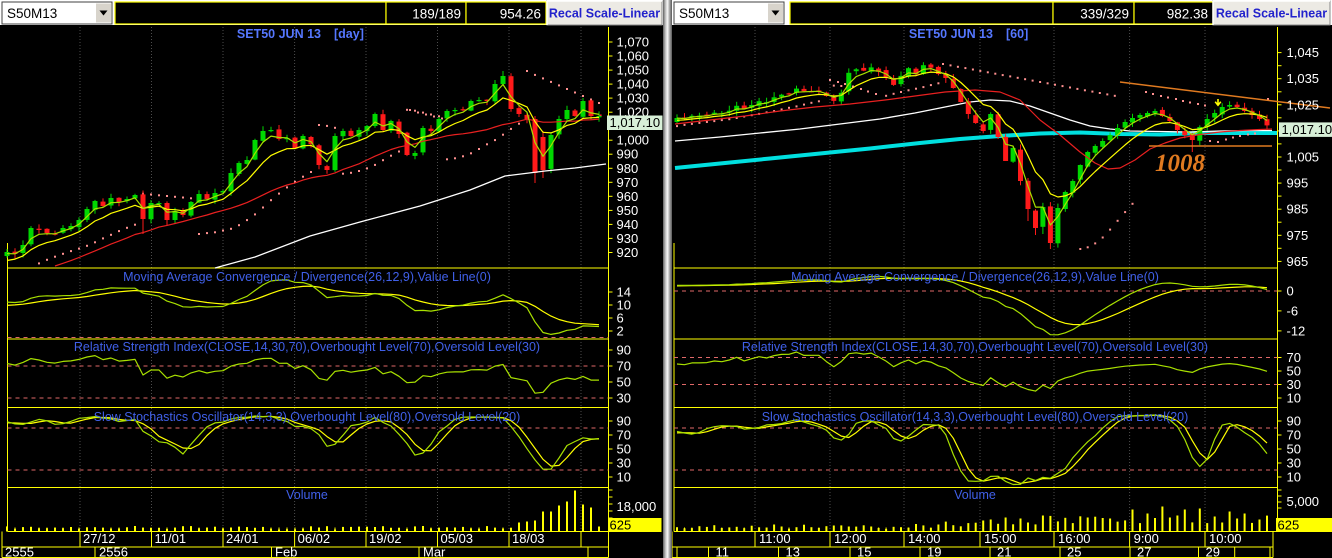 This screenshot has width=1332, height=558. I want to click on svg-text: Mar, so click(434, 551).